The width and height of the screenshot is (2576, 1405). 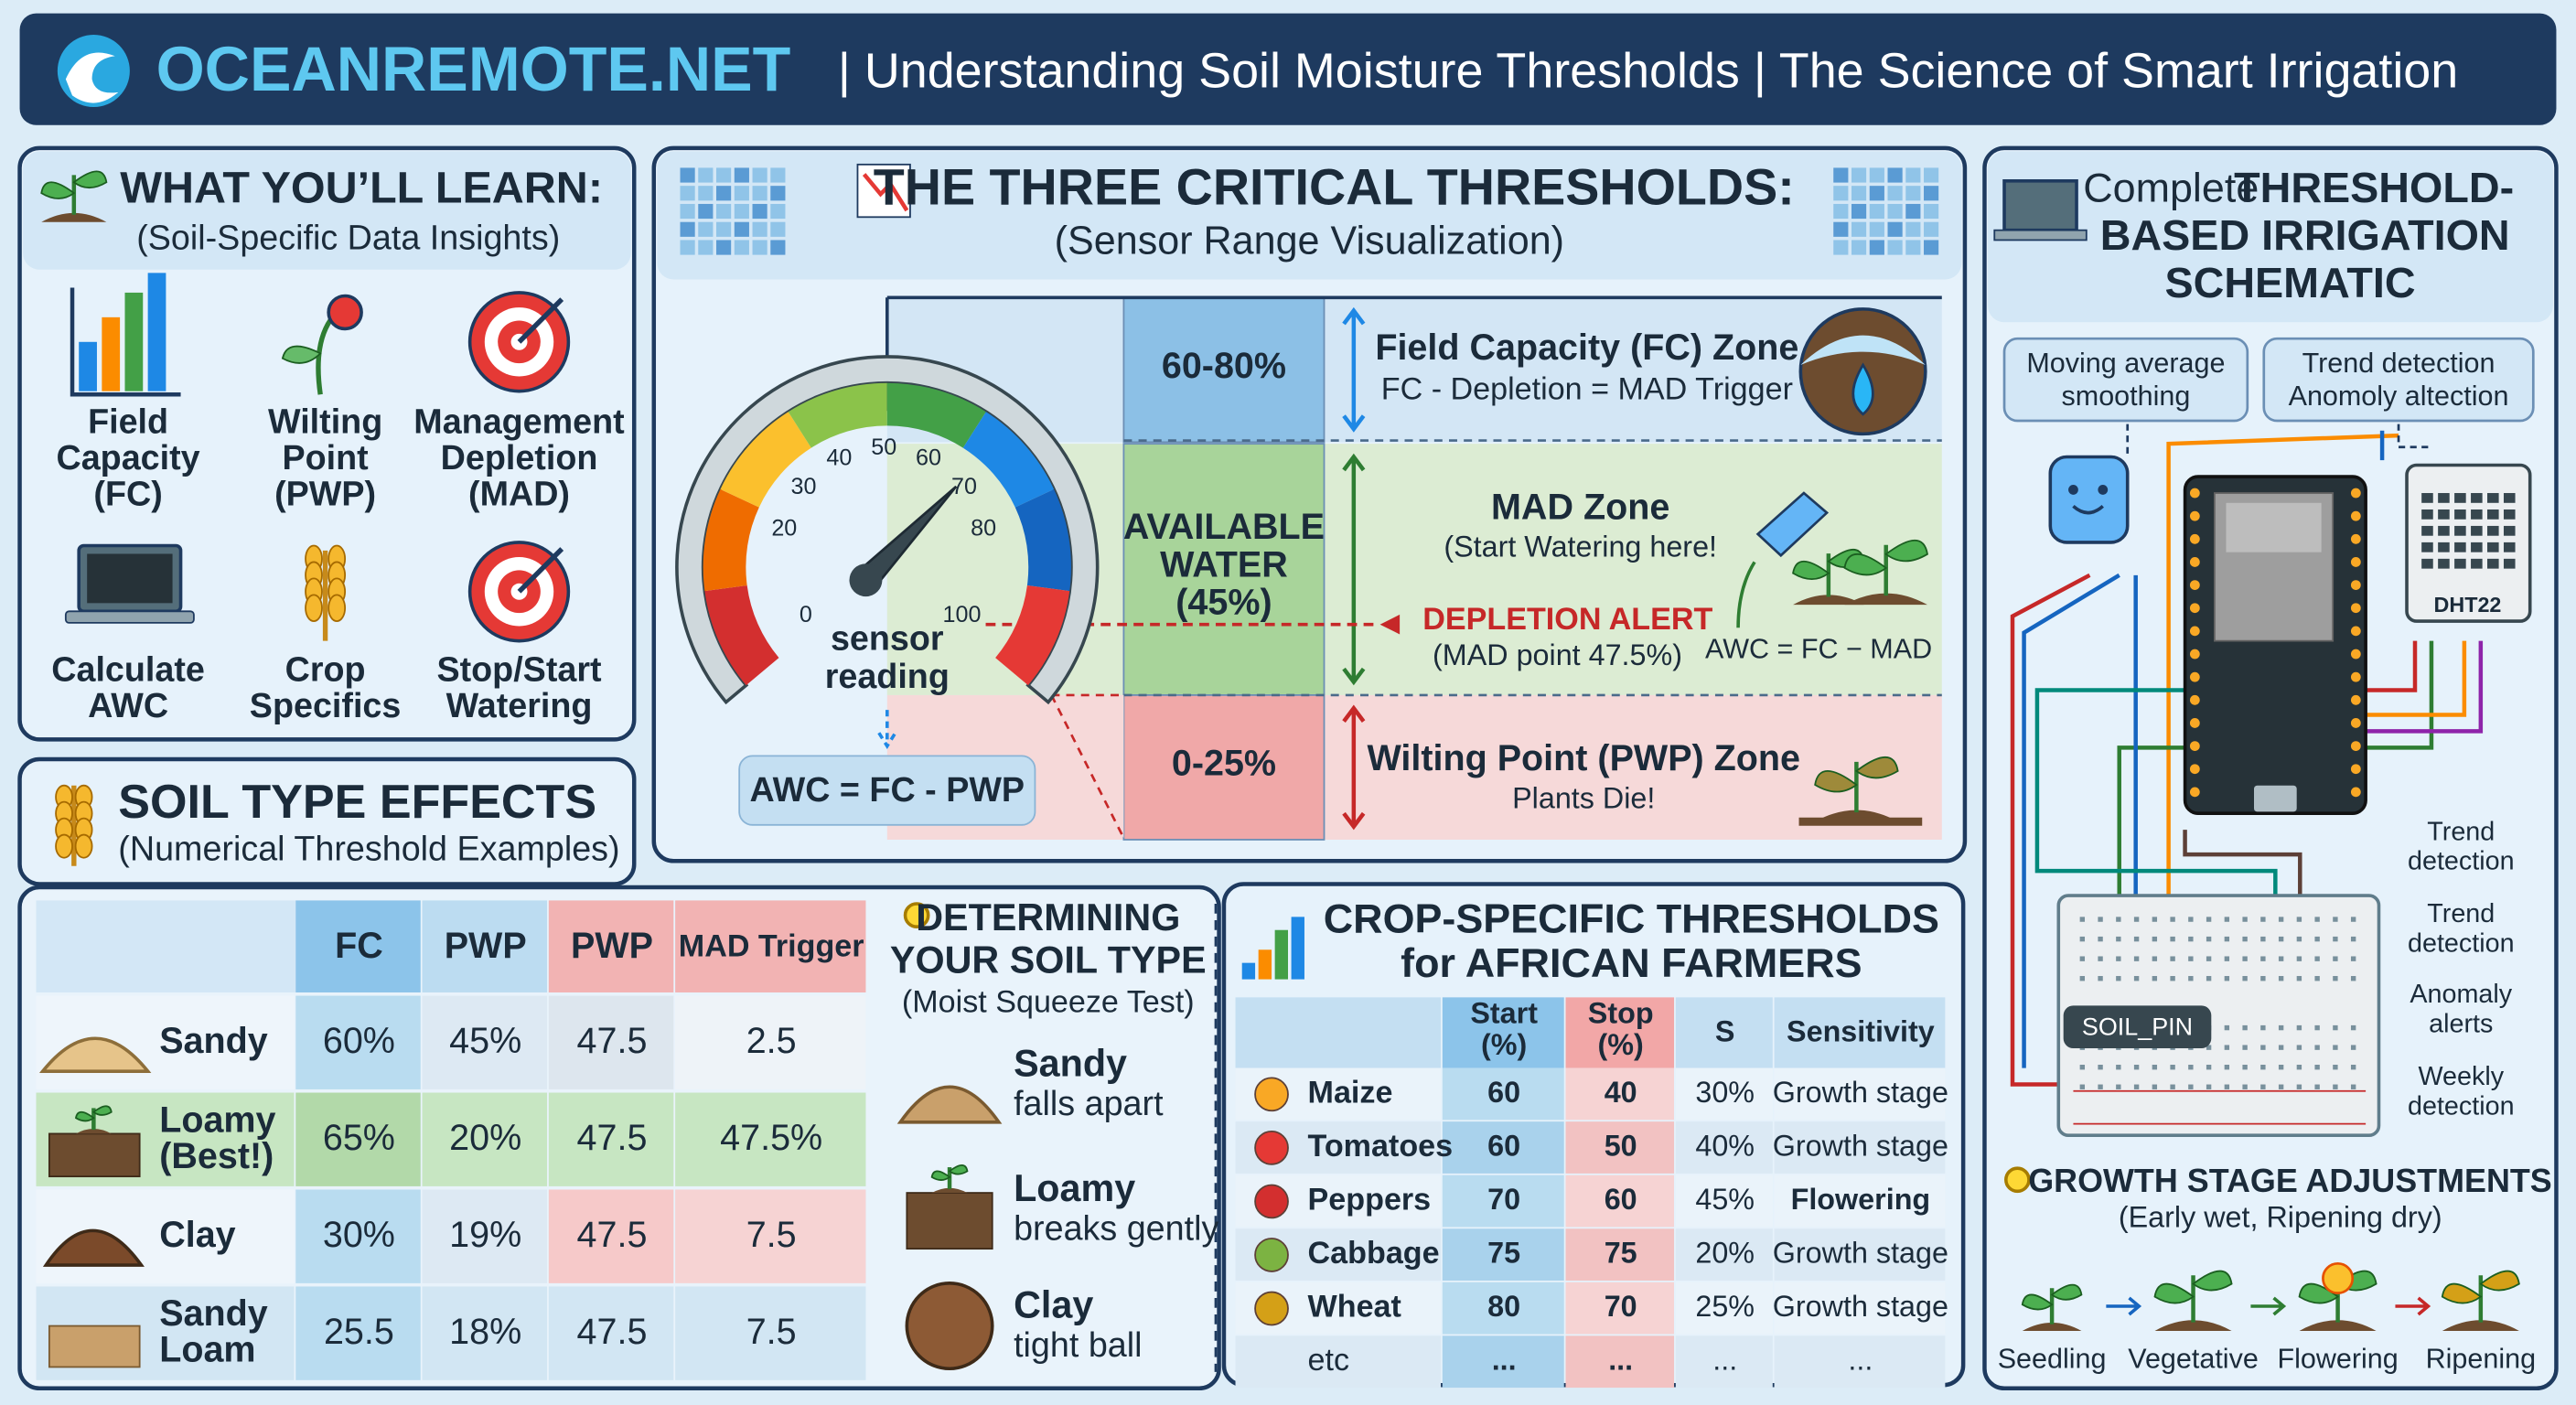 I want to click on section-title: SOIL TYPE EFFECTS, so click(x=357, y=803).